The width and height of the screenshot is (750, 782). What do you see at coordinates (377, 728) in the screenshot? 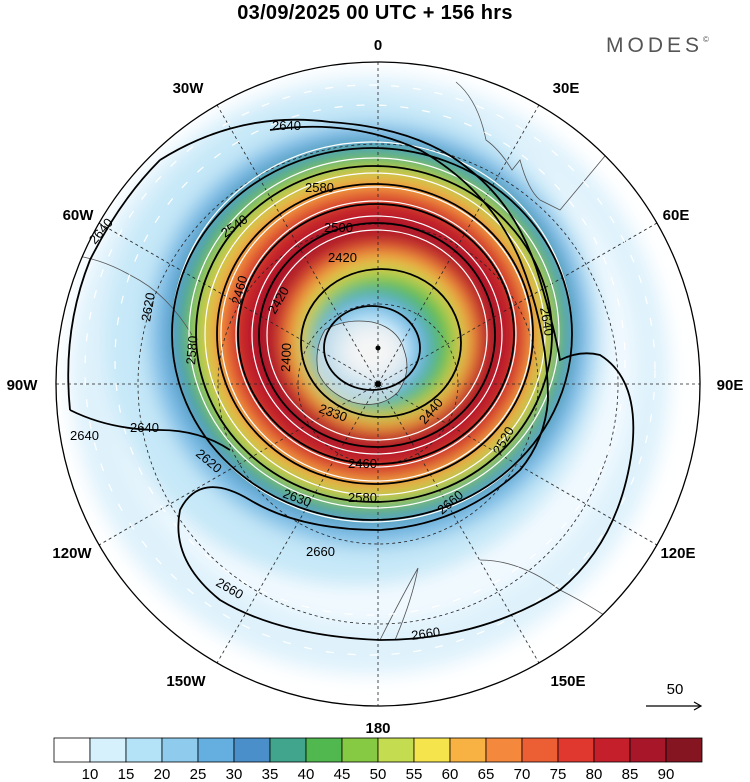
I see `lon-label-180: 180` at bounding box center [377, 728].